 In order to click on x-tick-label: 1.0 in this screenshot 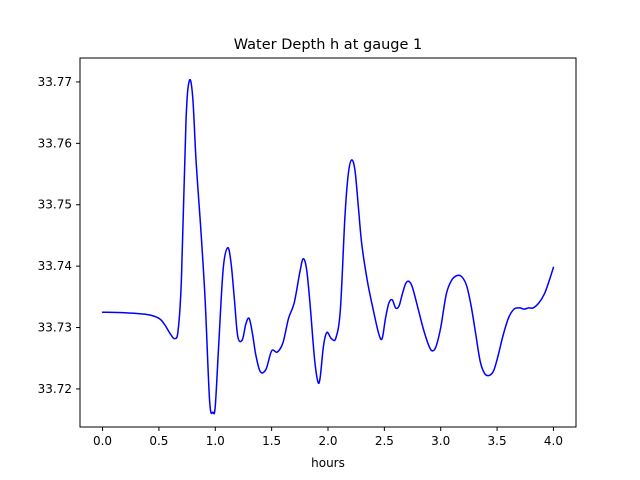, I will do `click(215, 441)`.